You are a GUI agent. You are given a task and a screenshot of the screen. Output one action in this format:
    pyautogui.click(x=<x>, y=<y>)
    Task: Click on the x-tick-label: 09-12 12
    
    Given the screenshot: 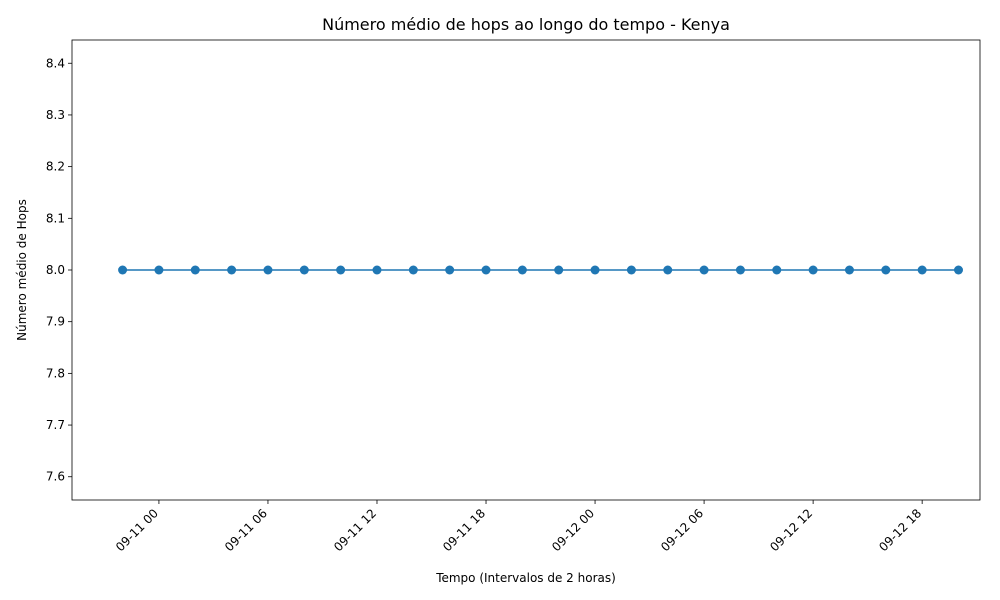 What is the action you would take?
    pyautogui.click(x=791, y=530)
    